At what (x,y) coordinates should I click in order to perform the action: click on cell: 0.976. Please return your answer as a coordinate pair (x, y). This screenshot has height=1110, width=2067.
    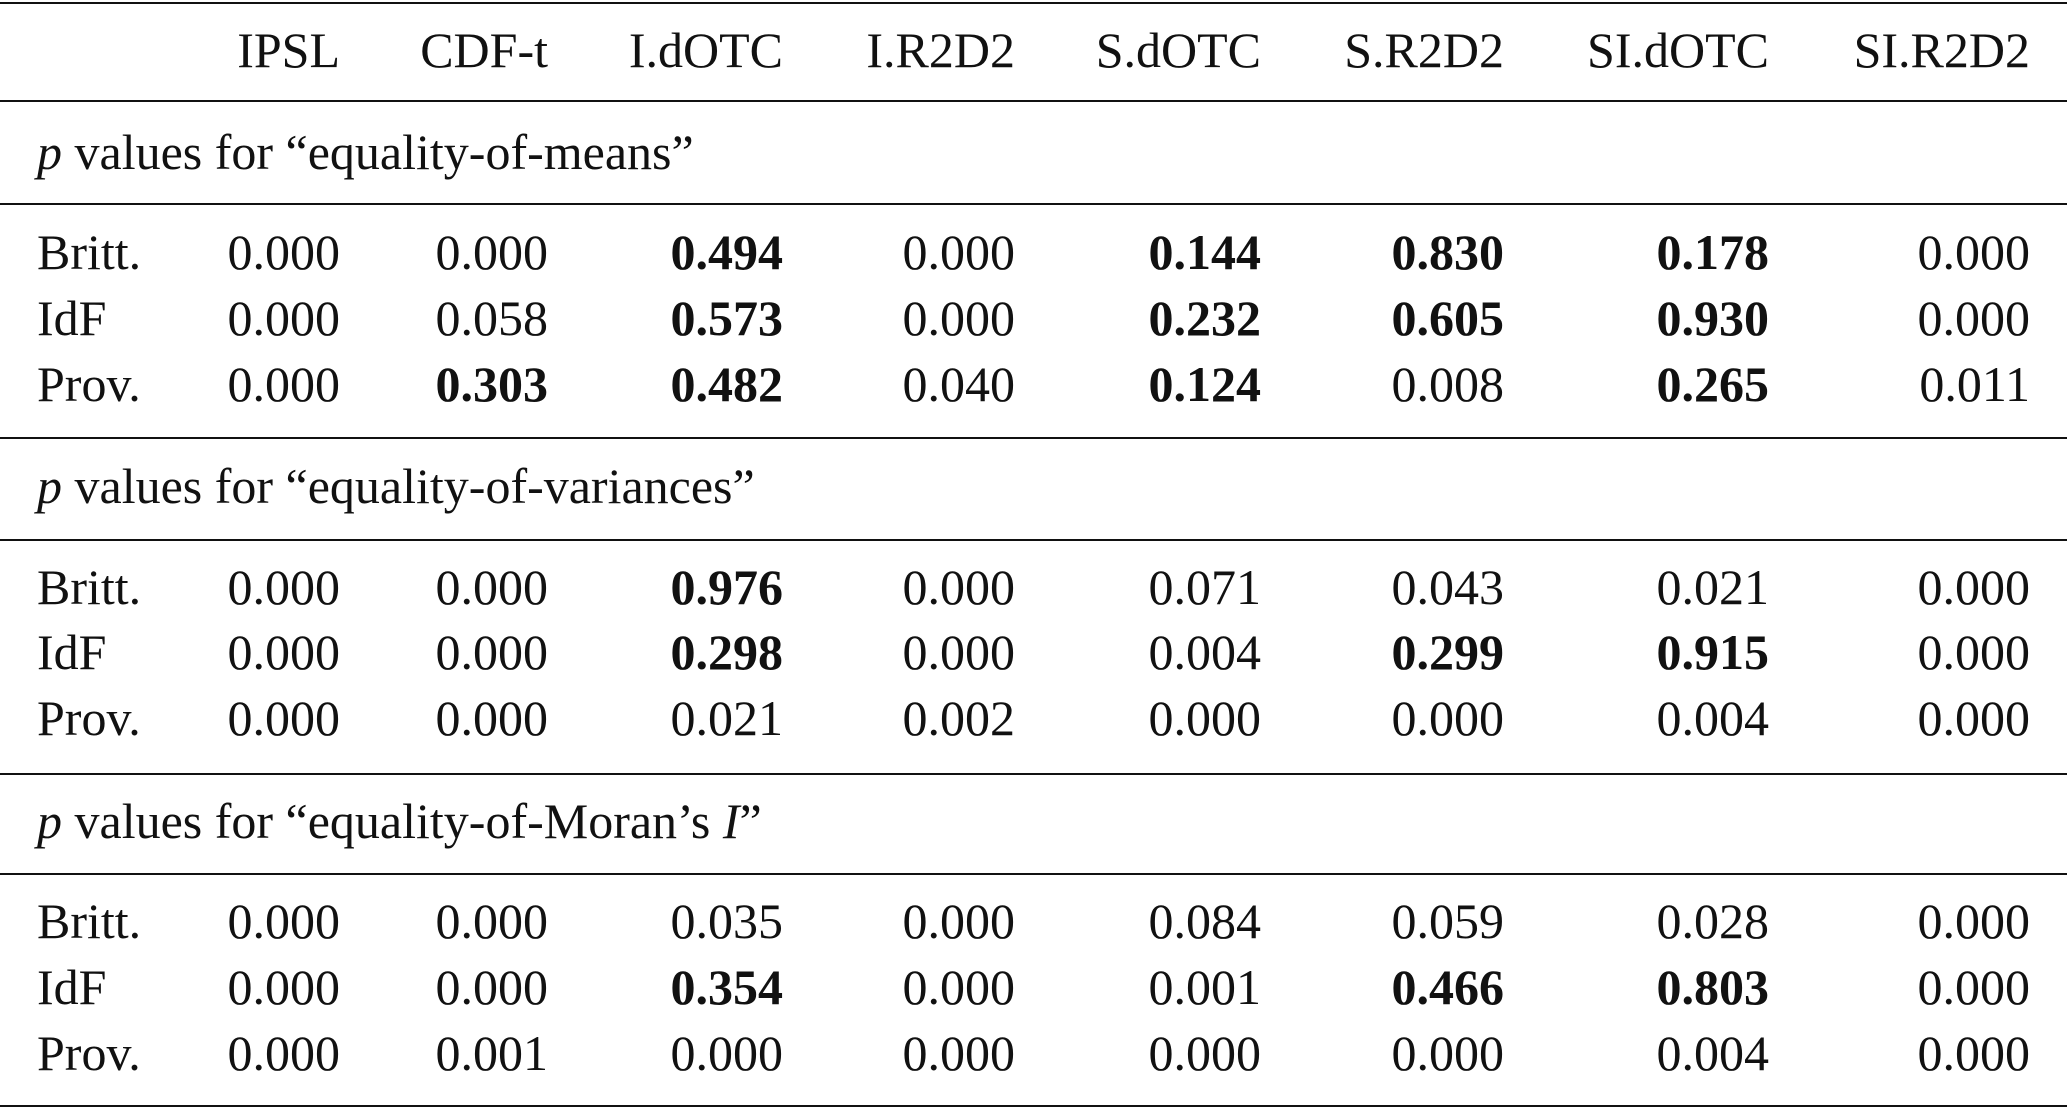
    Looking at the image, I should click on (727, 587).